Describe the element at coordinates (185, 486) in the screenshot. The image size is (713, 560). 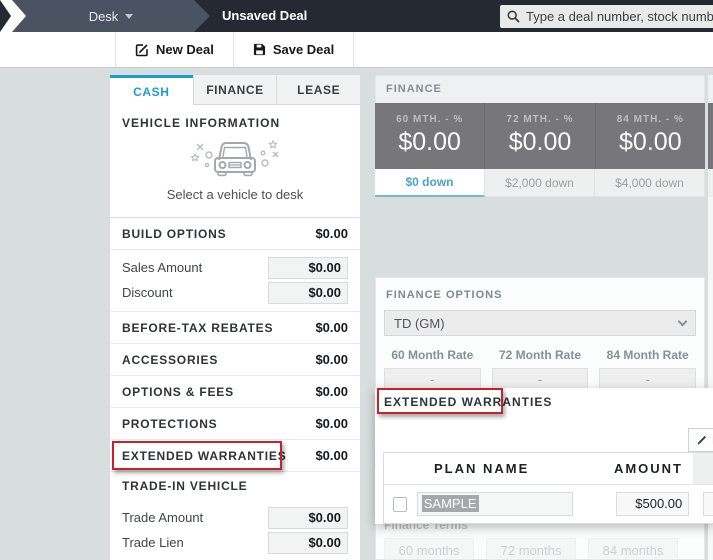
I see `trade-in-vehicle-label: TRADE-IN VEHICLE` at that location.